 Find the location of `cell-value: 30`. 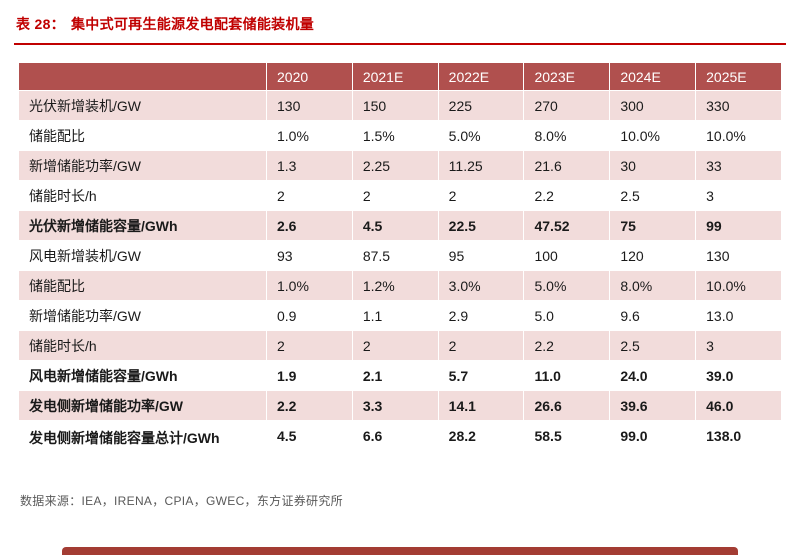

cell-value: 30 is located at coordinates (653, 165).